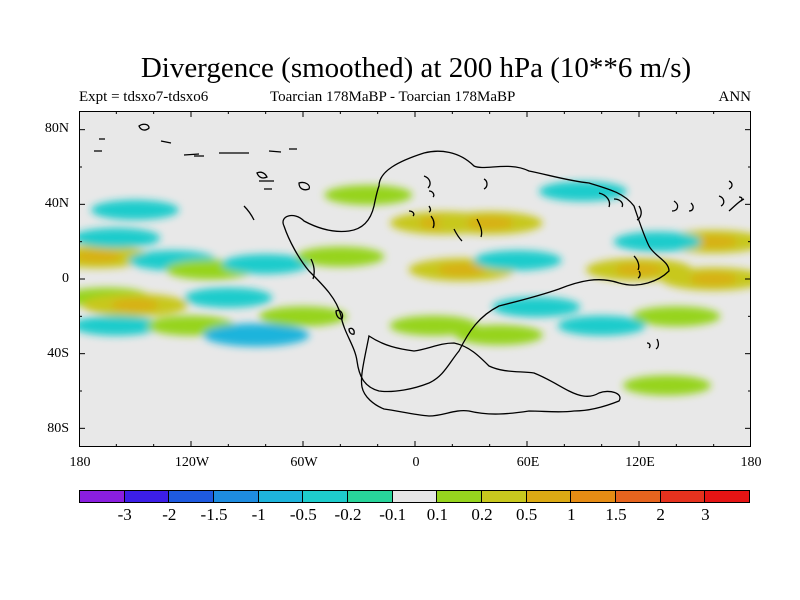 The height and width of the screenshot is (600, 800). I want to click on period-label: Toarcian 178MaBP - Toarcian 178MaBP, so click(393, 97).